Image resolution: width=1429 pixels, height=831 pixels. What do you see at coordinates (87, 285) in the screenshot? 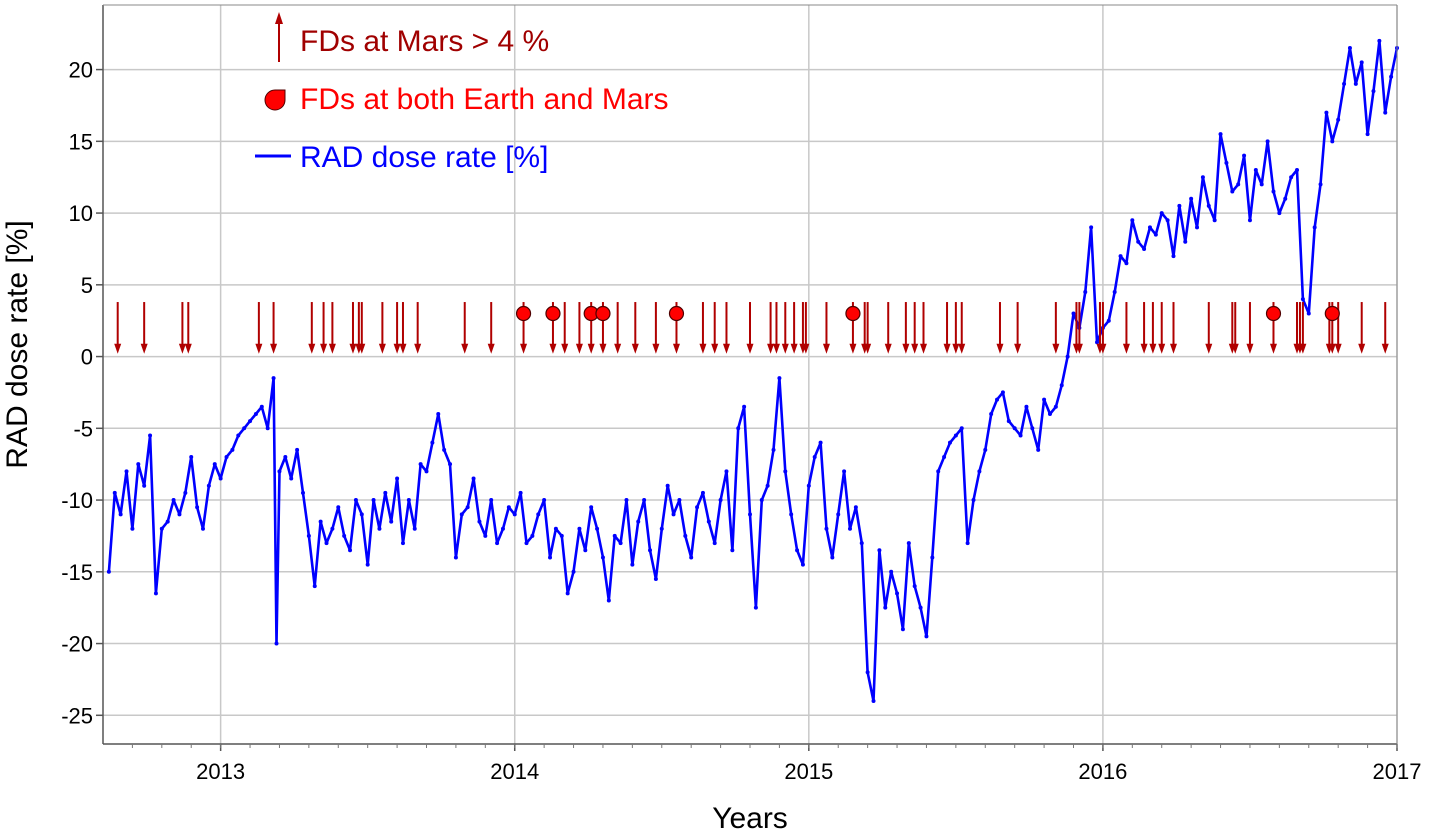
I see `y-tick-label: 5` at bounding box center [87, 285].